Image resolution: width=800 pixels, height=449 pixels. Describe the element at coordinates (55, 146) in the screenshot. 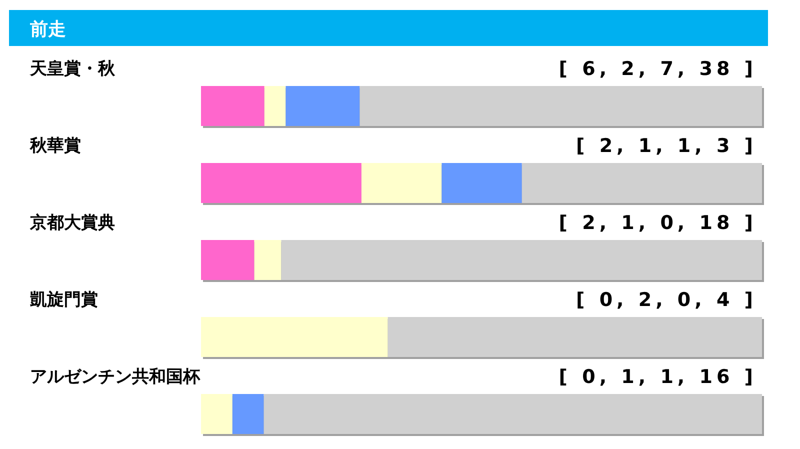

I see `y-tick-label: 秋華賞` at that location.